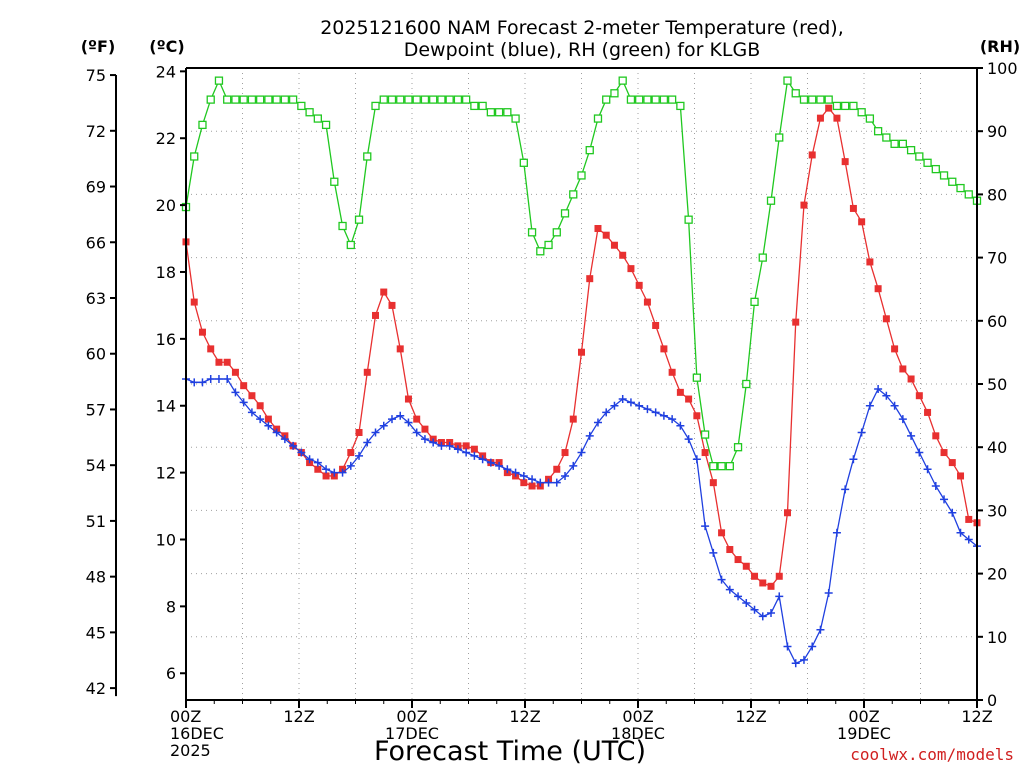 This screenshot has width=1024, height=768. Describe the element at coordinates (166, 539) in the screenshot. I see `celsius-tick-label: 10` at that location.